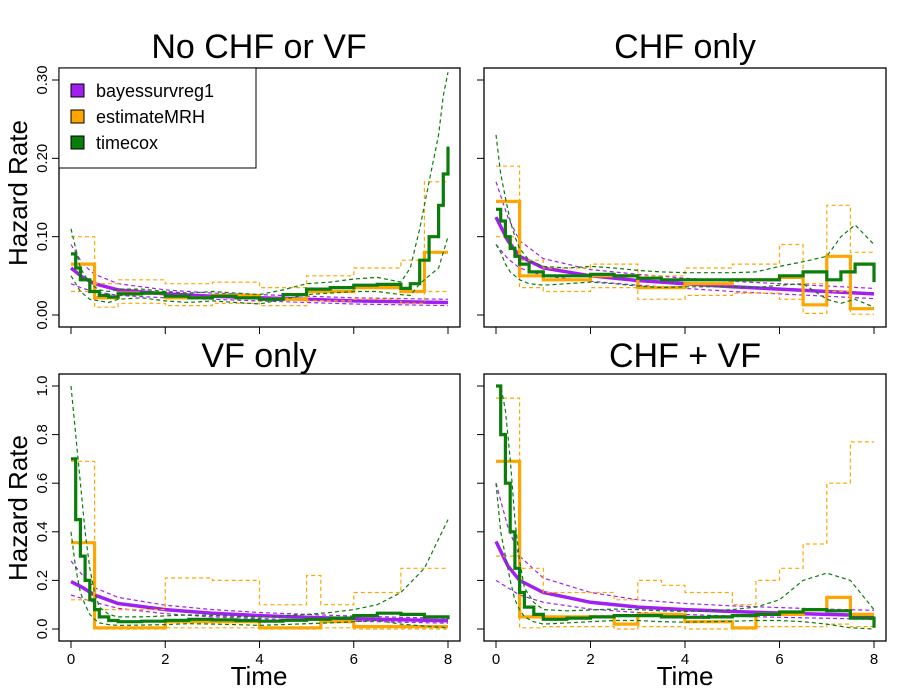 This screenshot has height=700, width=900. I want to click on legend-box, so click(157, 118).